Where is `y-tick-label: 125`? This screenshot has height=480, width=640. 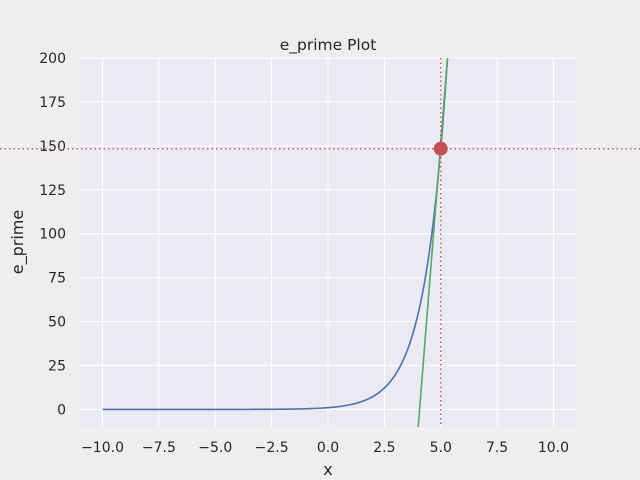
y-tick-label: 125 is located at coordinates (52, 191).